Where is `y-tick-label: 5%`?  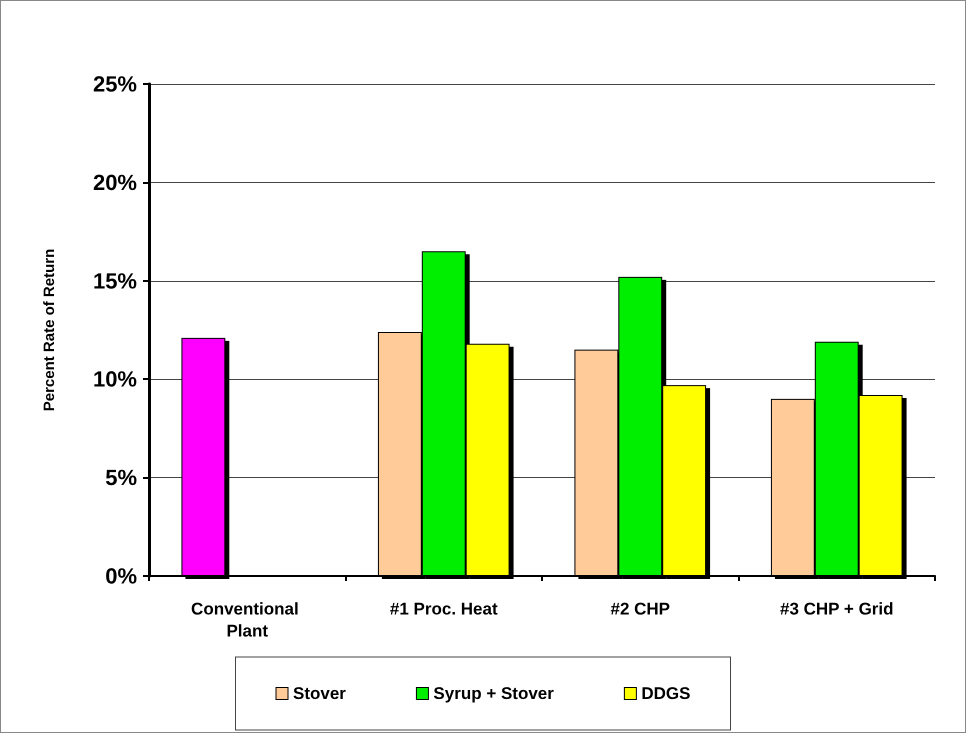 y-tick-label: 5% is located at coordinates (121, 477).